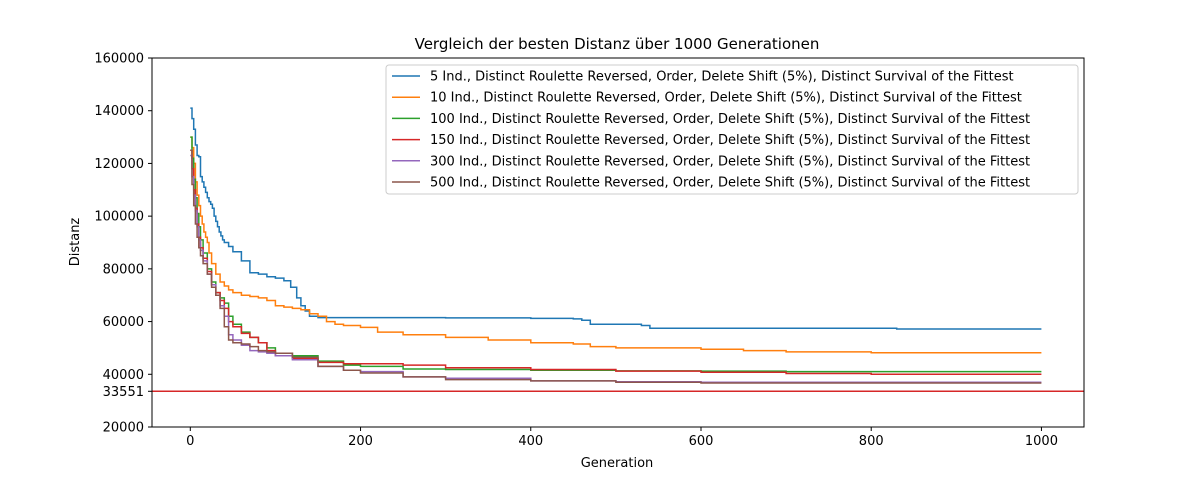 This screenshot has width=1204, height=480. I want to click on x-tick-label: 800, so click(871, 441).